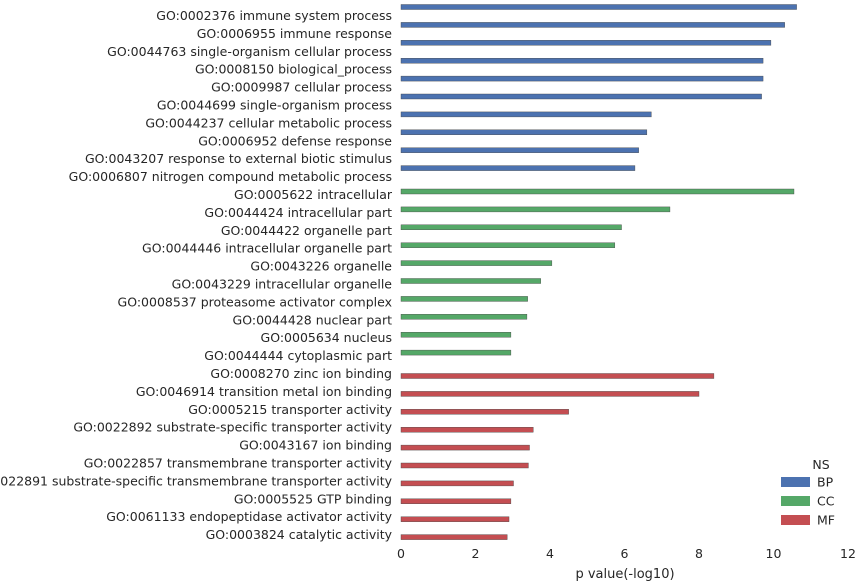 The image size is (862, 587). What do you see at coordinates (282, 284) in the screenshot?
I see `category-label: GO:0043229 intracellular organelle` at bounding box center [282, 284].